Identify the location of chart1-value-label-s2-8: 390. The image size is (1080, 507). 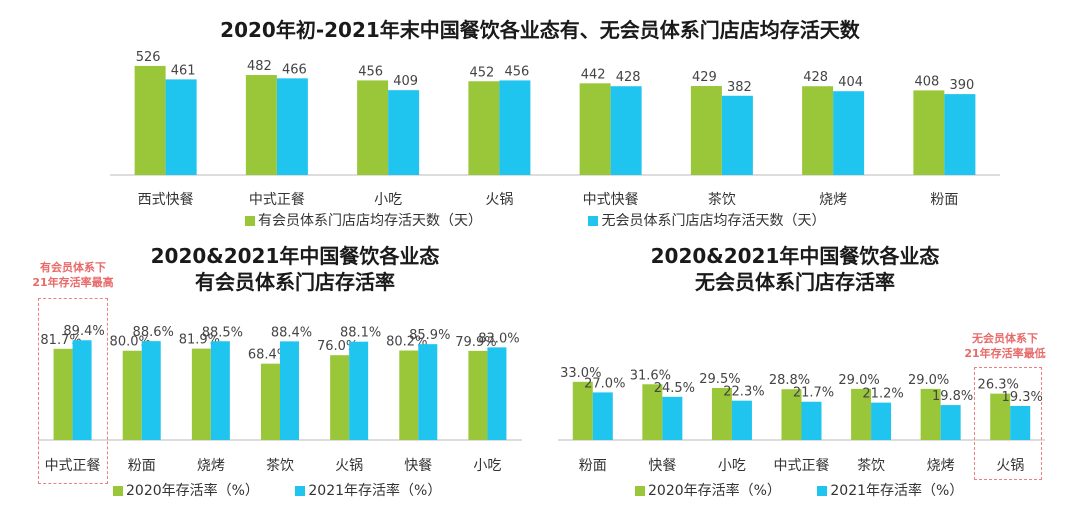
(961, 85).